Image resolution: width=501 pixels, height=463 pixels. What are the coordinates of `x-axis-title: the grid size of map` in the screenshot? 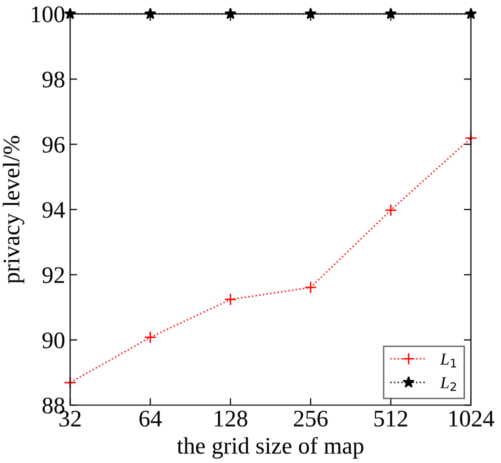 It's located at (270, 447).